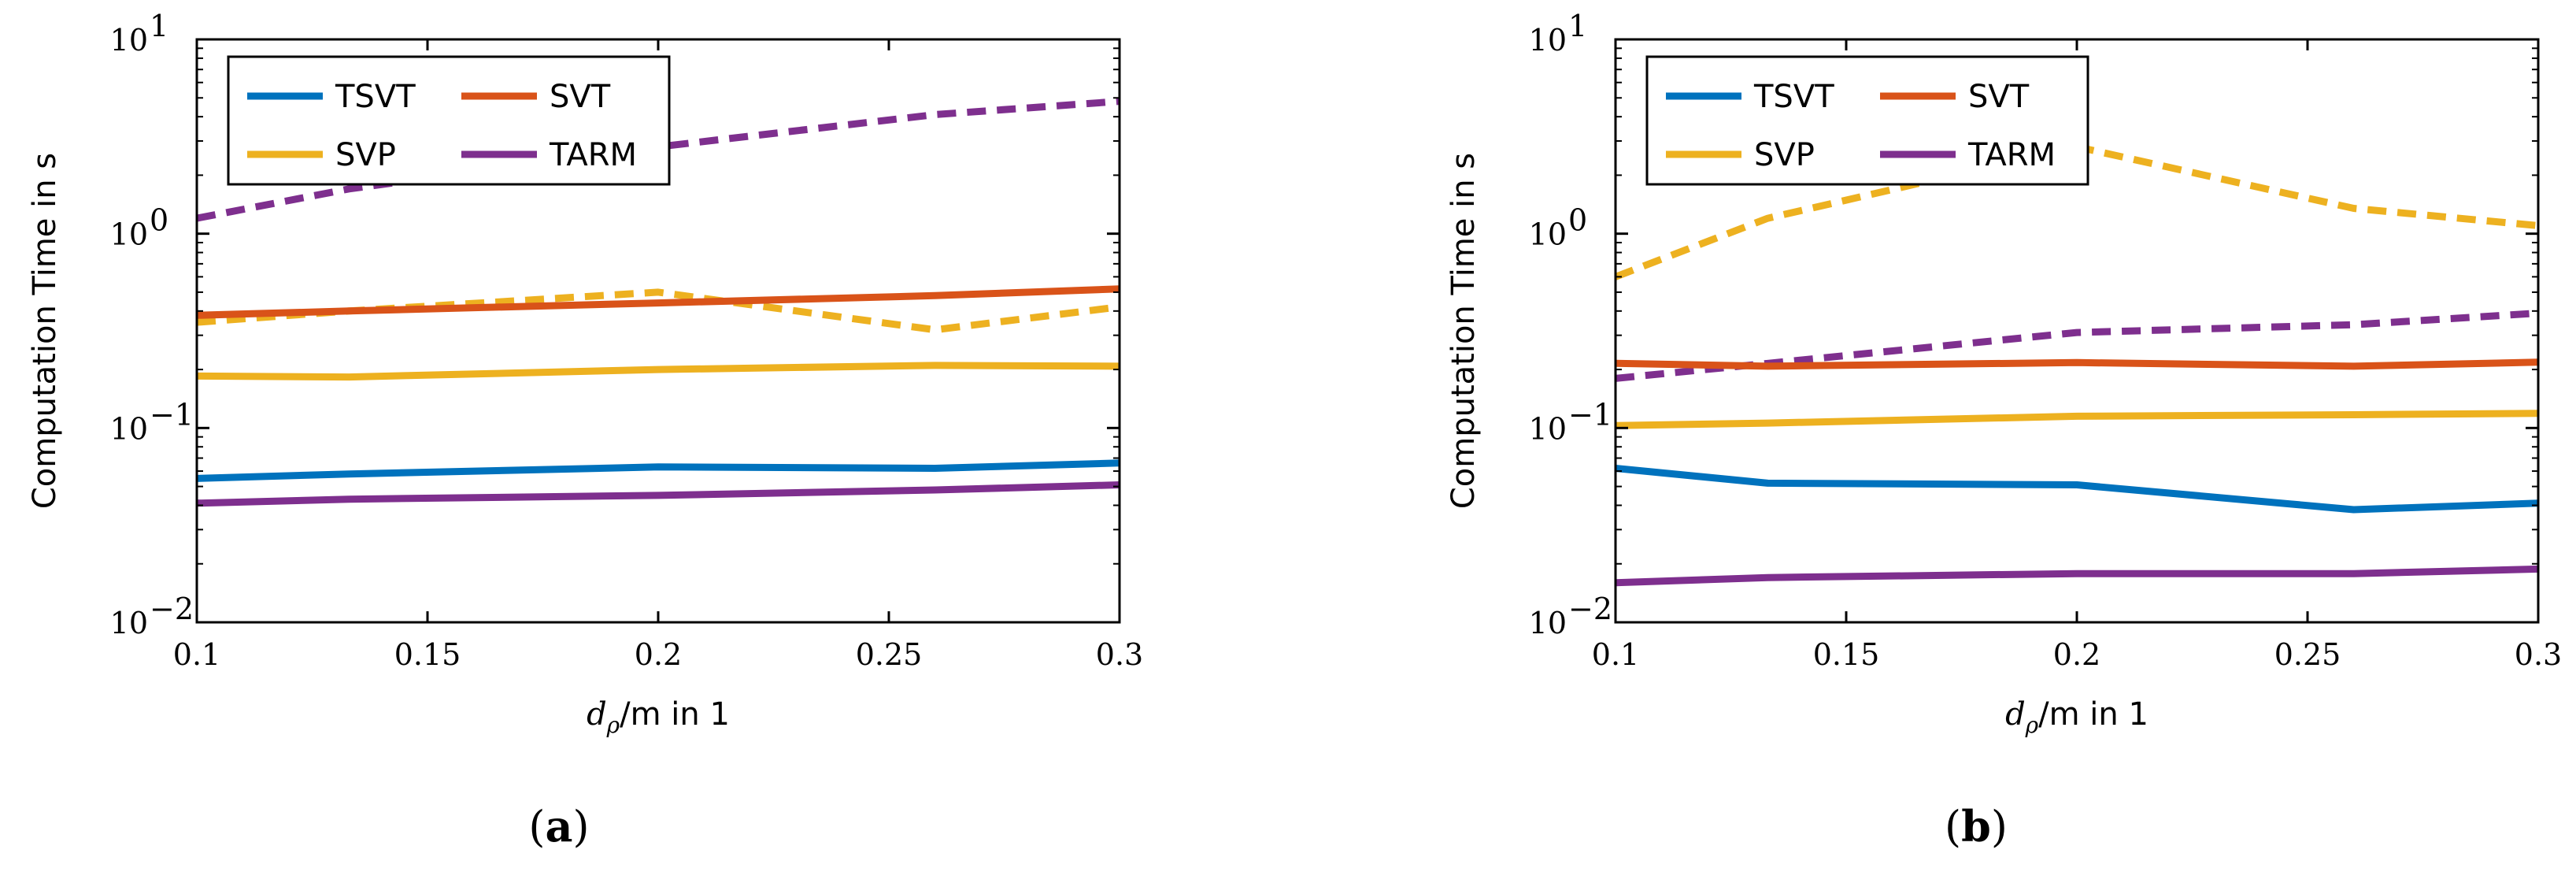 Image resolution: width=2576 pixels, height=872 pixels. What do you see at coordinates (1976, 827) in the screenshot?
I see `caption-b: (b)` at bounding box center [1976, 827].